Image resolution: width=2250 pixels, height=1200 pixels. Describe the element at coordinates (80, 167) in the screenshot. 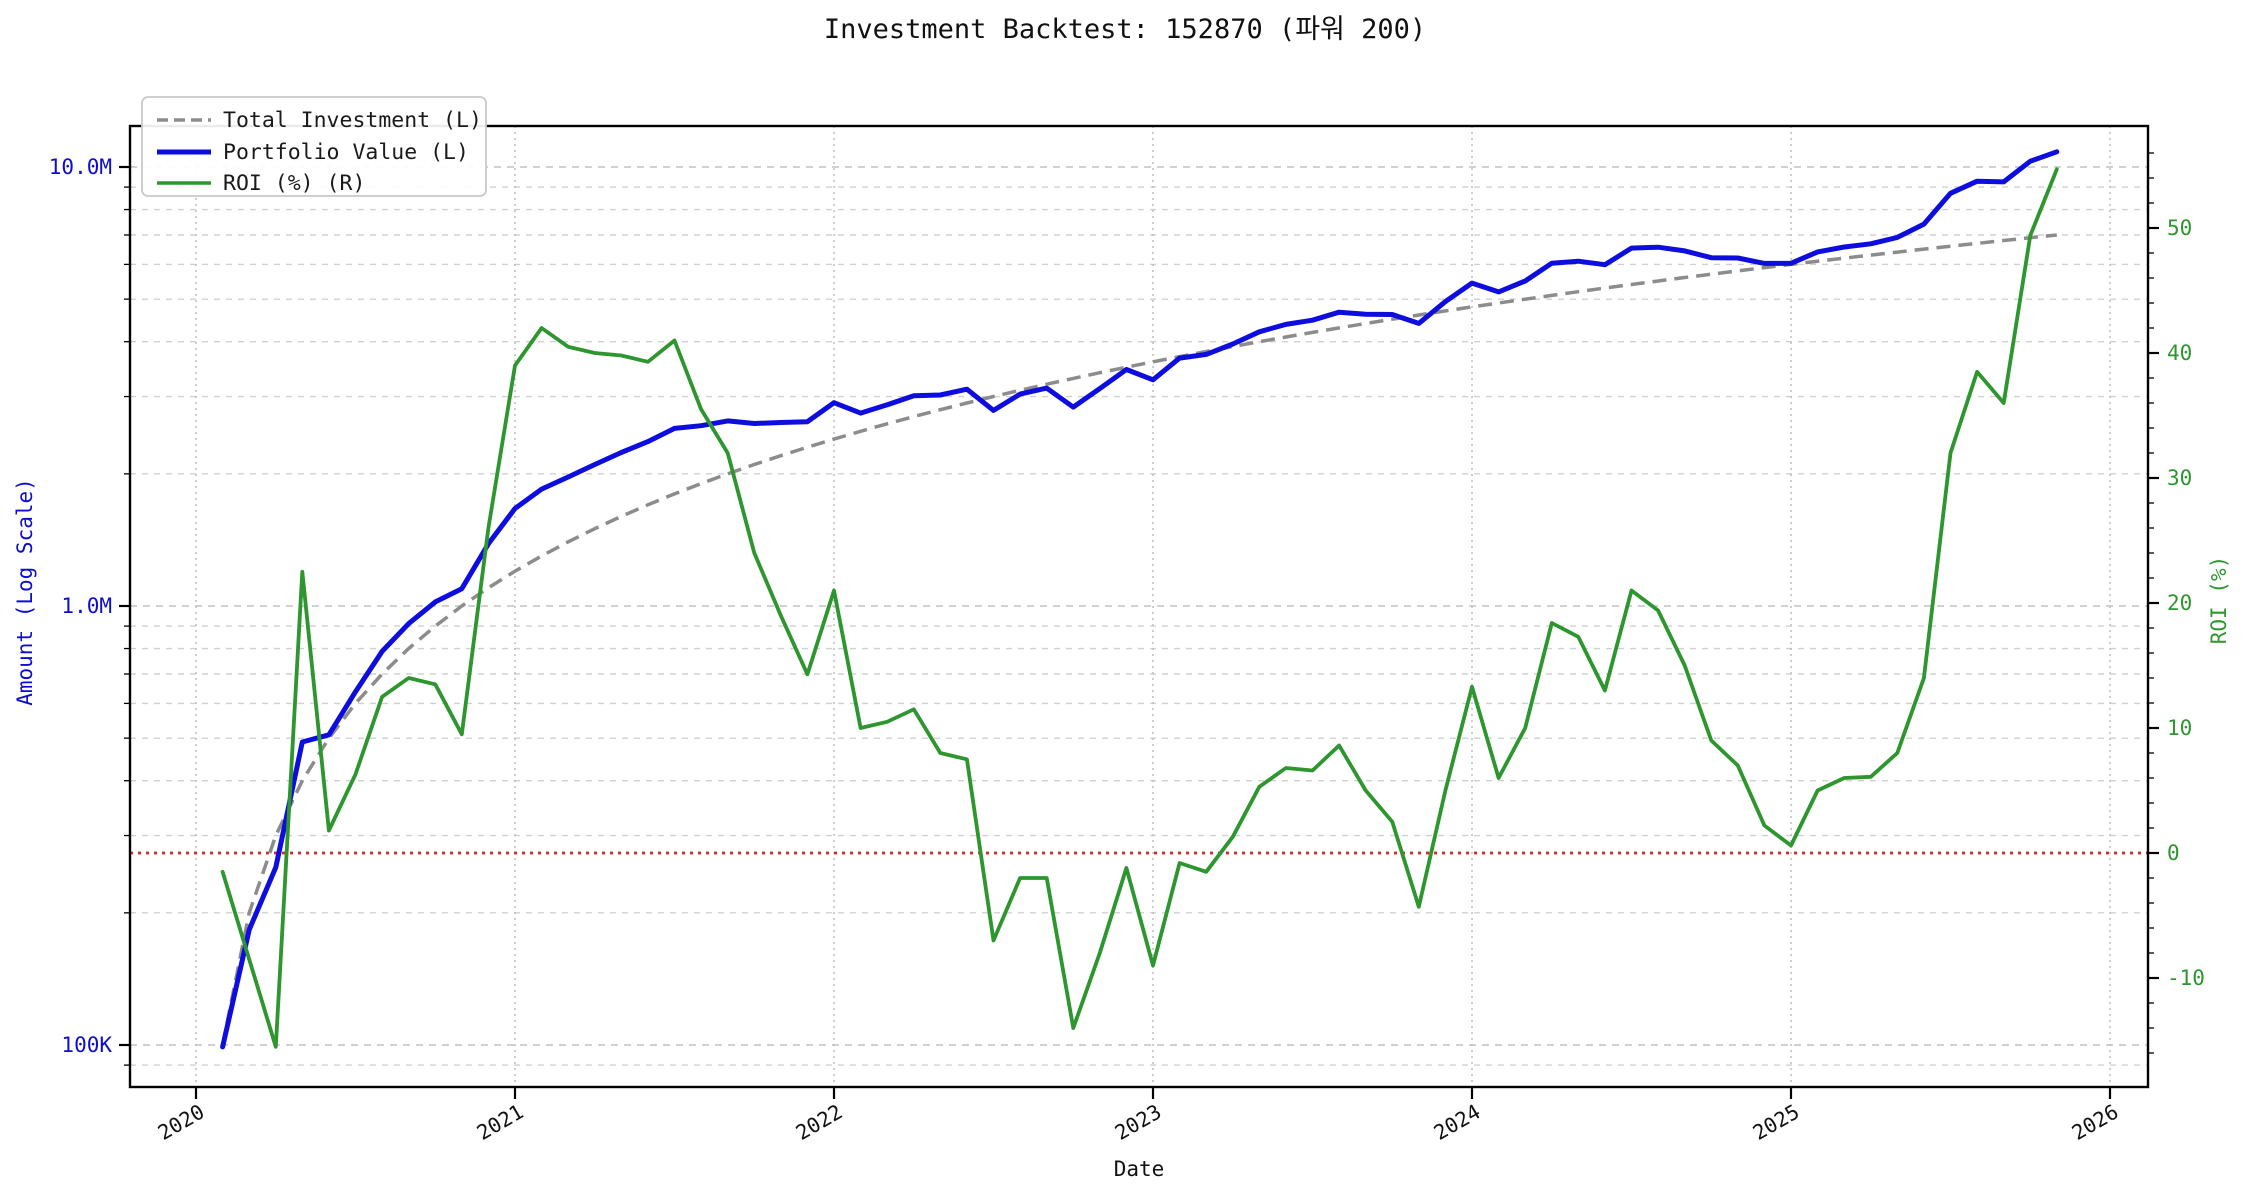

I see `left-tick-label: 10.0M` at that location.